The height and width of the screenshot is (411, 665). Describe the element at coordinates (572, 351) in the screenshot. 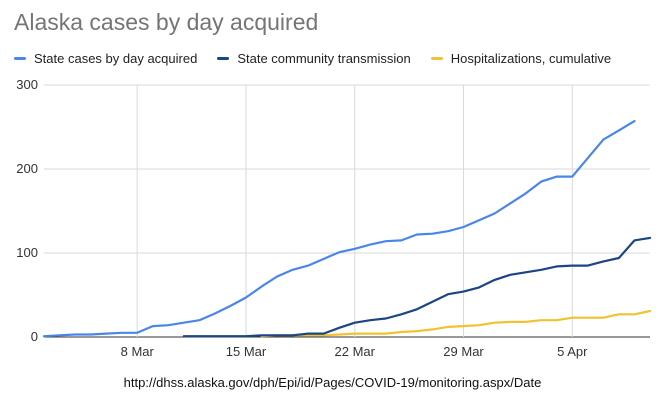

I see `x-tick-label-4: 5 Apr` at that location.